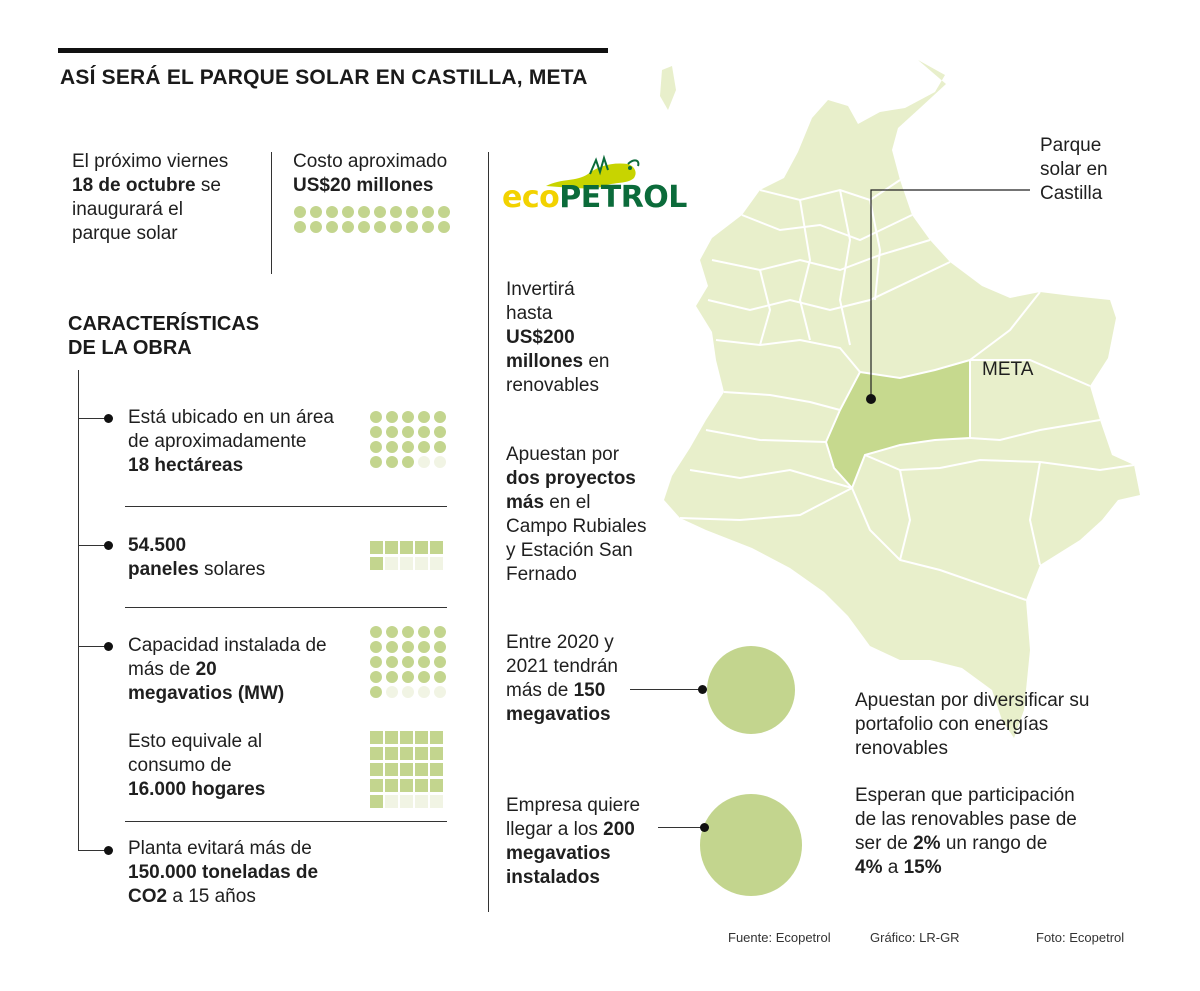 The width and height of the screenshot is (1200, 991). Describe the element at coordinates (195, 741) in the screenshot. I see `homes-line-1: Esto equivale al` at that location.